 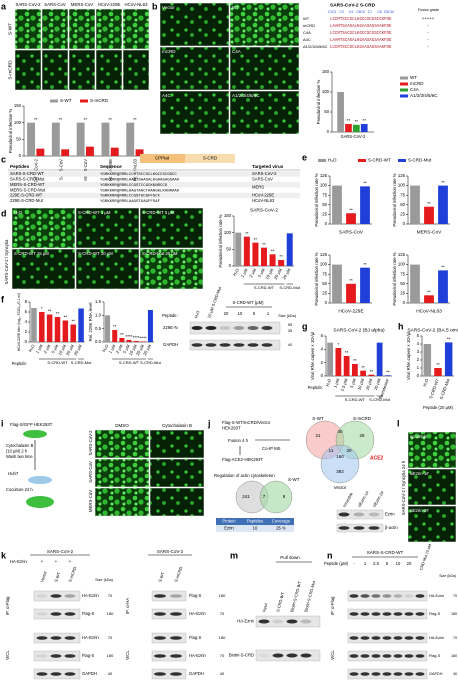 I want to click on label: -, so click(x=428, y=25).